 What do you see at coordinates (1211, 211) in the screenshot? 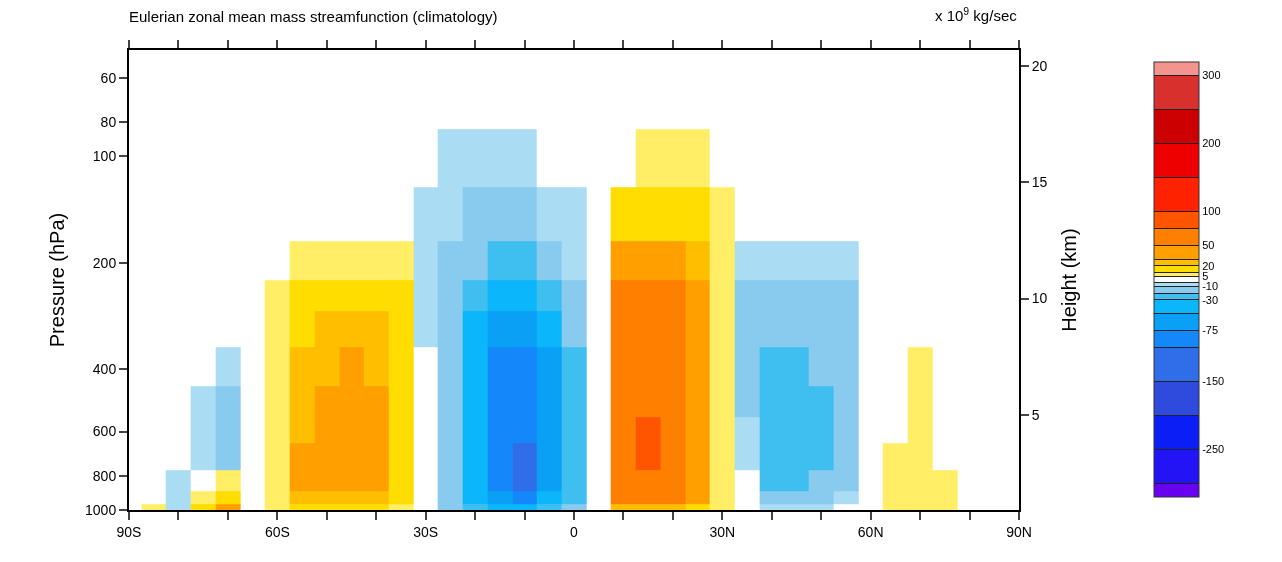
I see `color-bar-label: 100` at bounding box center [1211, 211].